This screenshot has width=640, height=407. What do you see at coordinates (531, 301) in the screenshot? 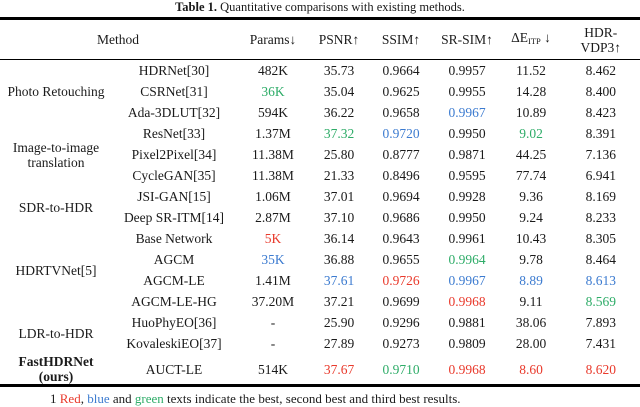
I see `cell-deitp: 9.11` at bounding box center [531, 301].